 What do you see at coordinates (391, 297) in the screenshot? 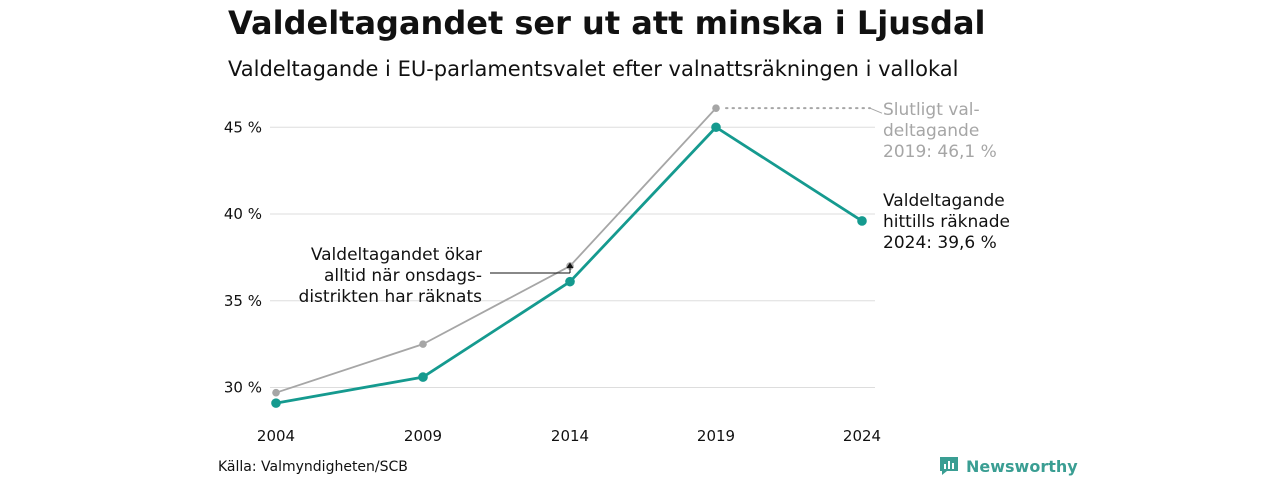
I see `annotation-wednesday: distrikten har räknats` at bounding box center [391, 297].